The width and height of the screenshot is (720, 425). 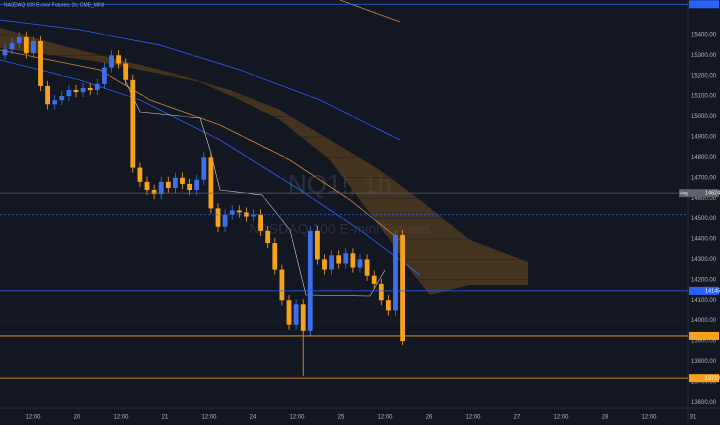 What do you see at coordinates (370, 11) in the screenshot?
I see `moving-average` at bounding box center [370, 11].